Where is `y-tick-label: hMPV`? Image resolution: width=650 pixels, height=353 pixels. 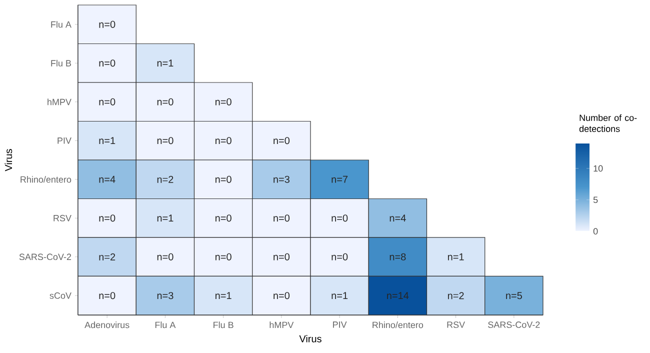
y-tick-label: hMPV is located at coordinates (60, 102).